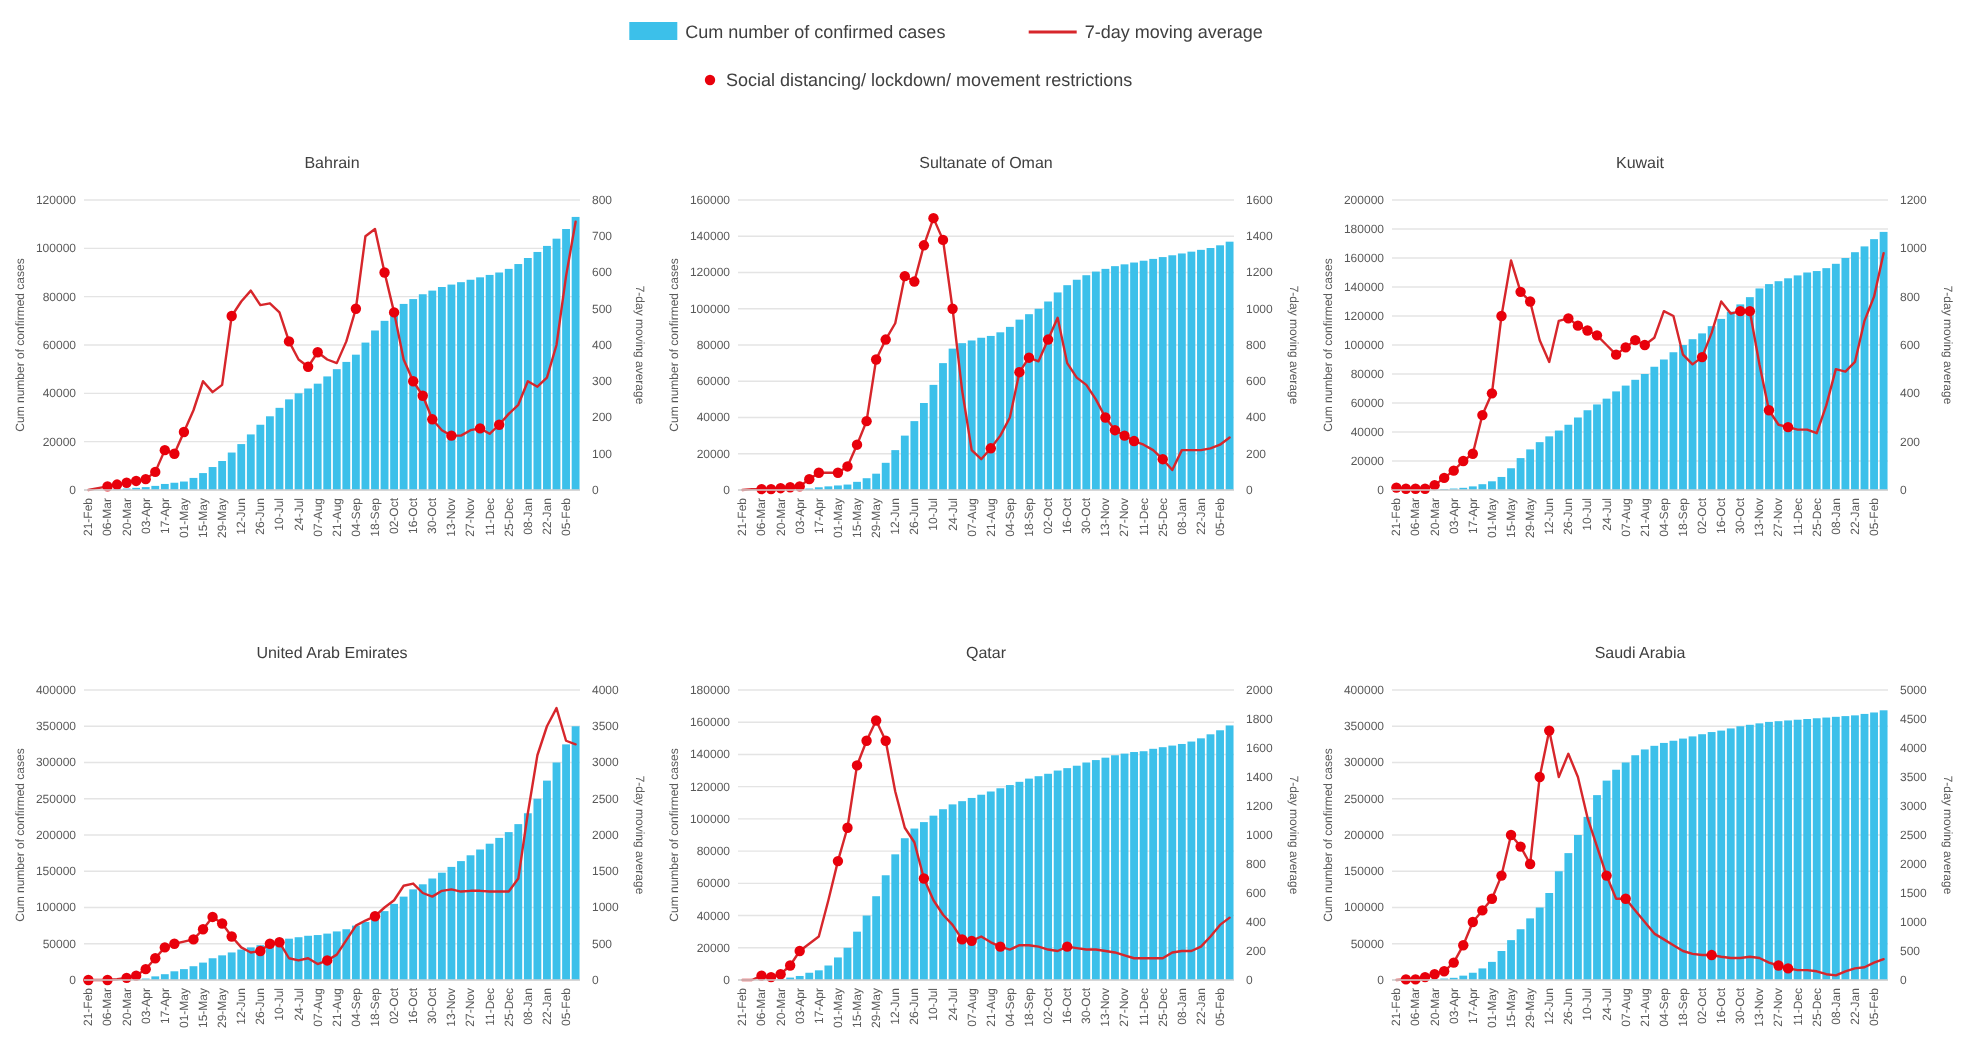 This screenshot has height=1058, width=1962. I want to click on legend-label: Cum number of confirmed cases, so click(816, 31).